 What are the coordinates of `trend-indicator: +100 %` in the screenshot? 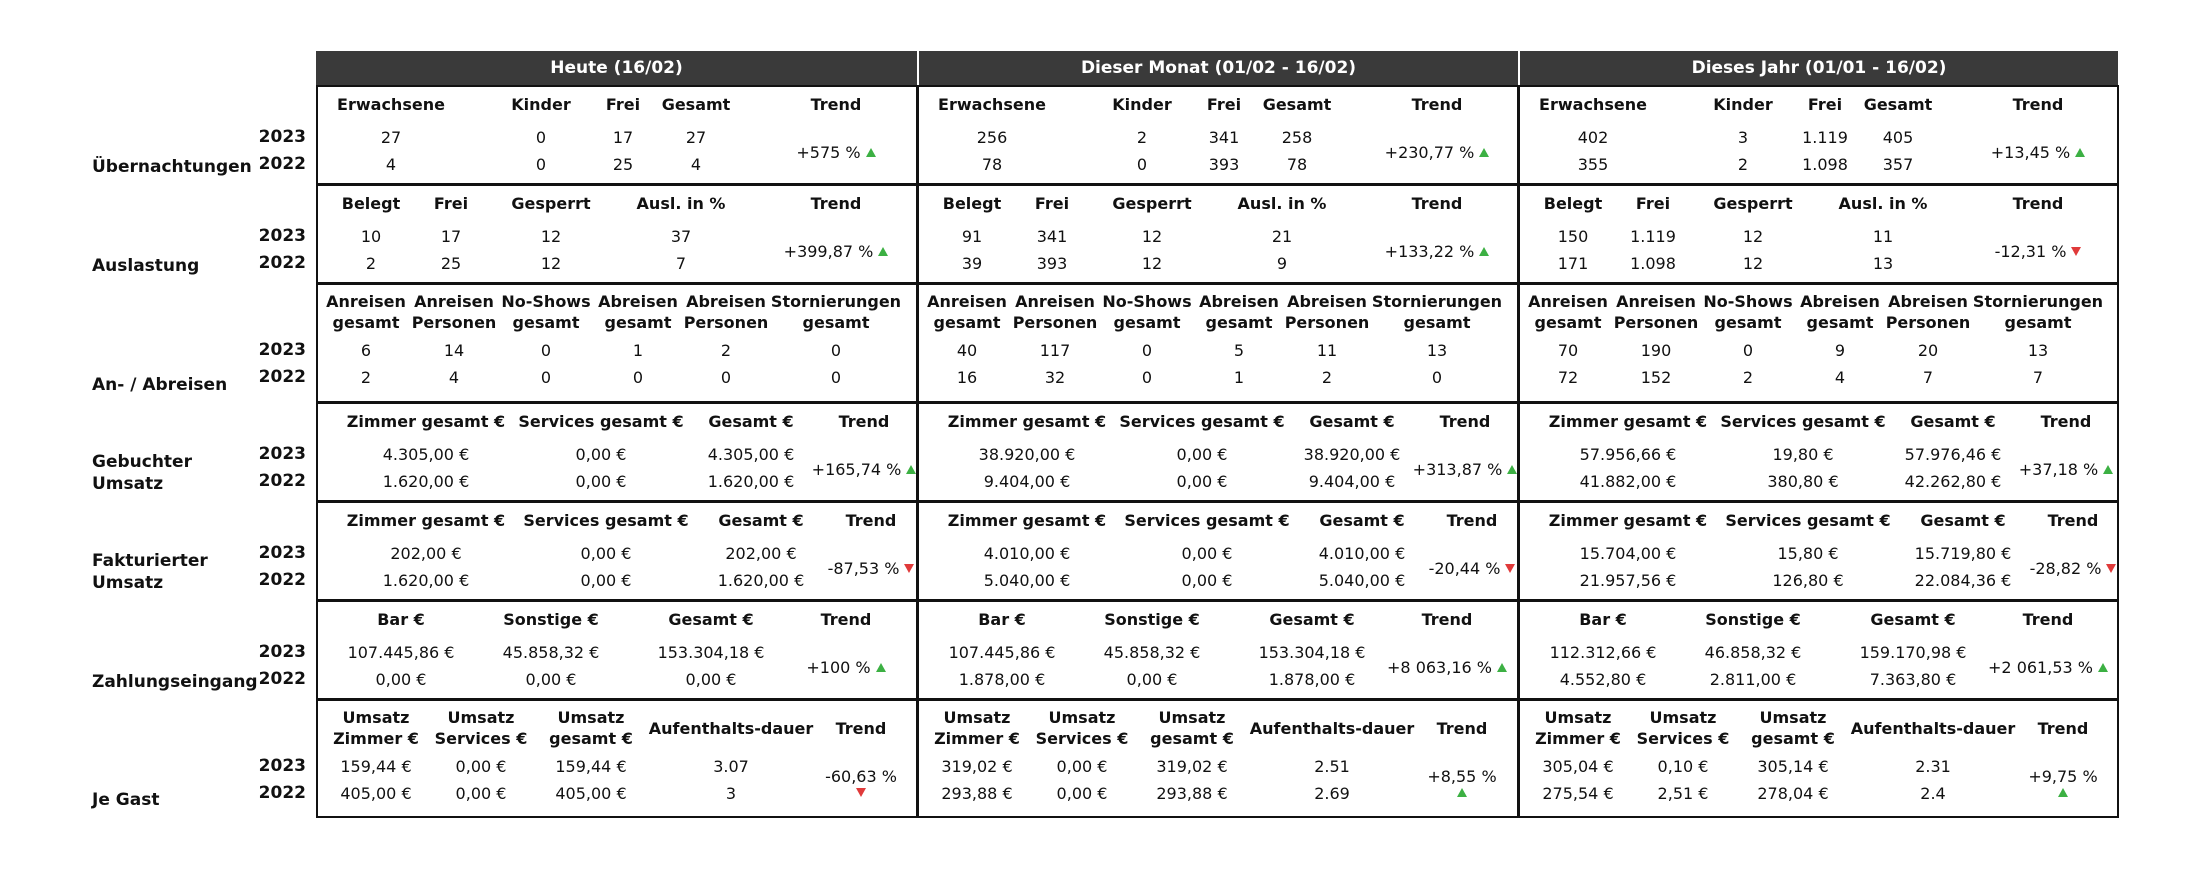 It's located at (846, 667).